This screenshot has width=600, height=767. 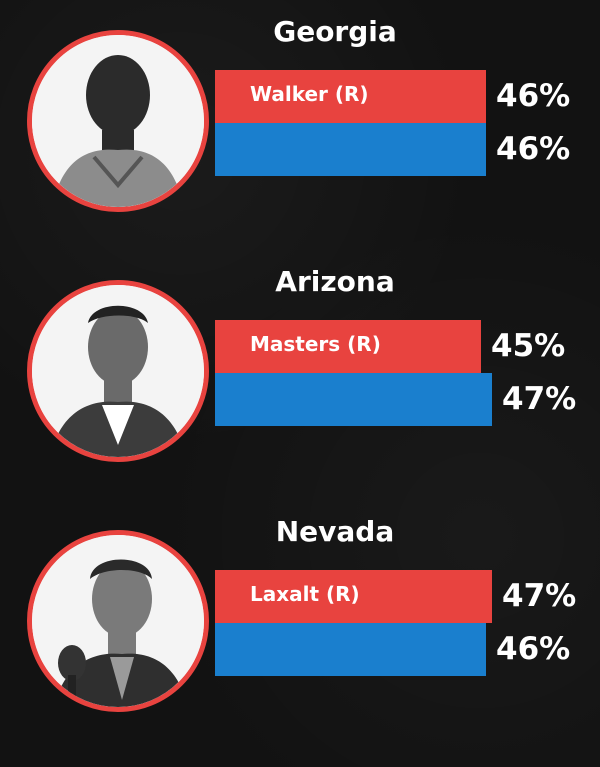 I want to click on republican-percent: 45%, so click(x=528, y=346).